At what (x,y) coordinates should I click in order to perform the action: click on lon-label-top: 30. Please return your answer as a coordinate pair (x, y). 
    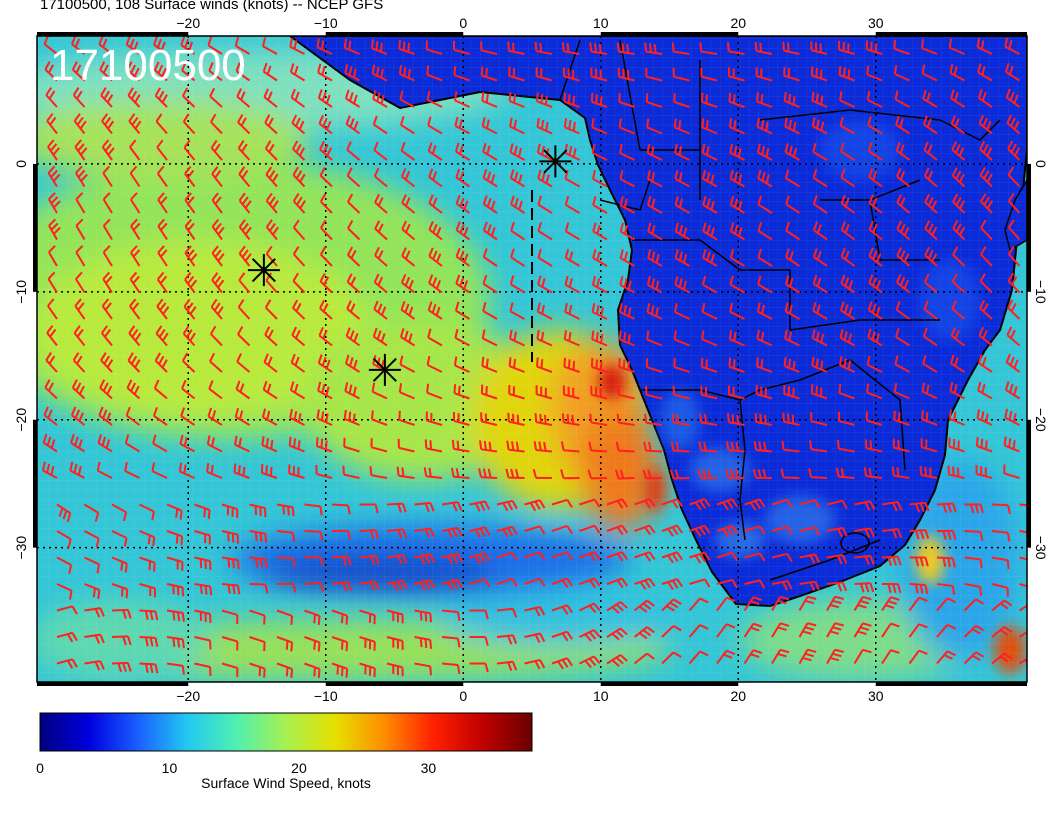
    Looking at the image, I should click on (876, 23).